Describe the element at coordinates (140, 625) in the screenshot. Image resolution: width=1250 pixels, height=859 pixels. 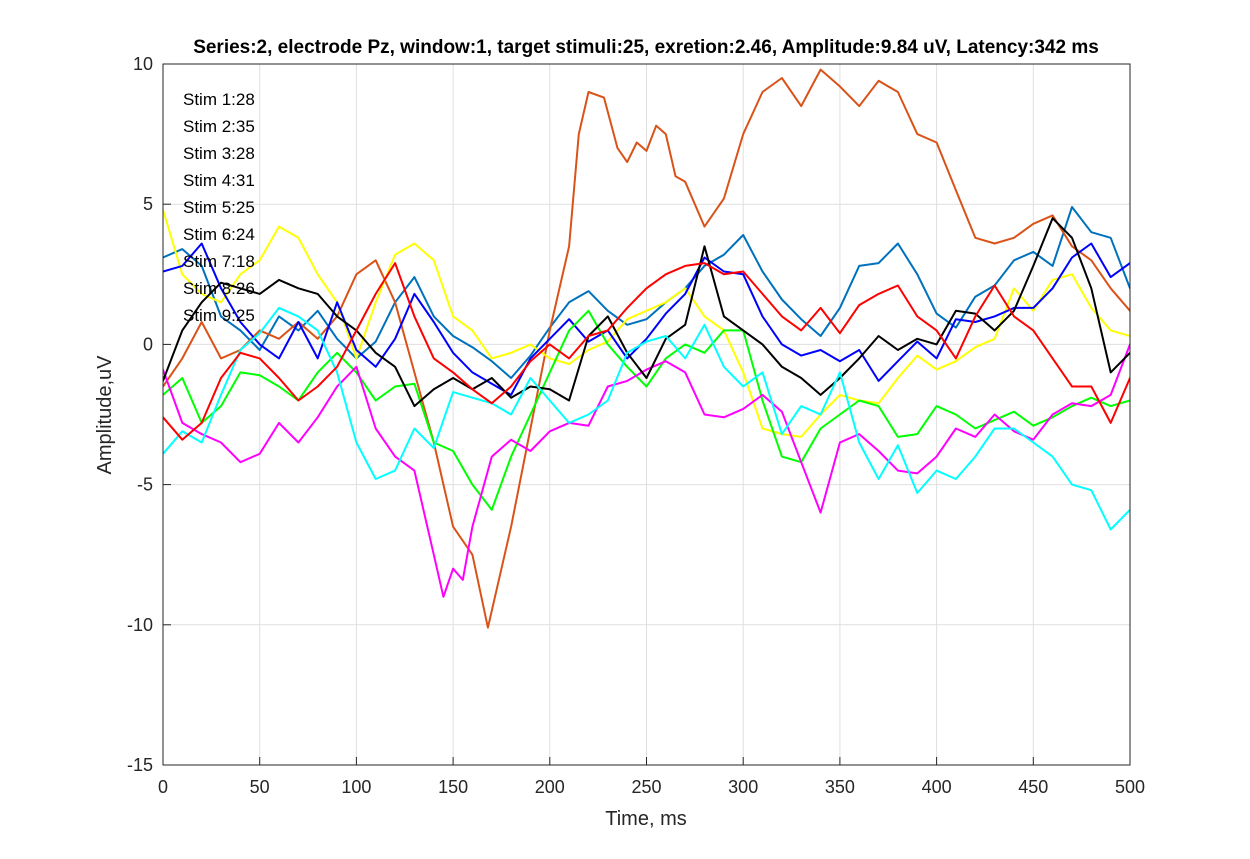
I see `y-tick-label: -10` at that location.